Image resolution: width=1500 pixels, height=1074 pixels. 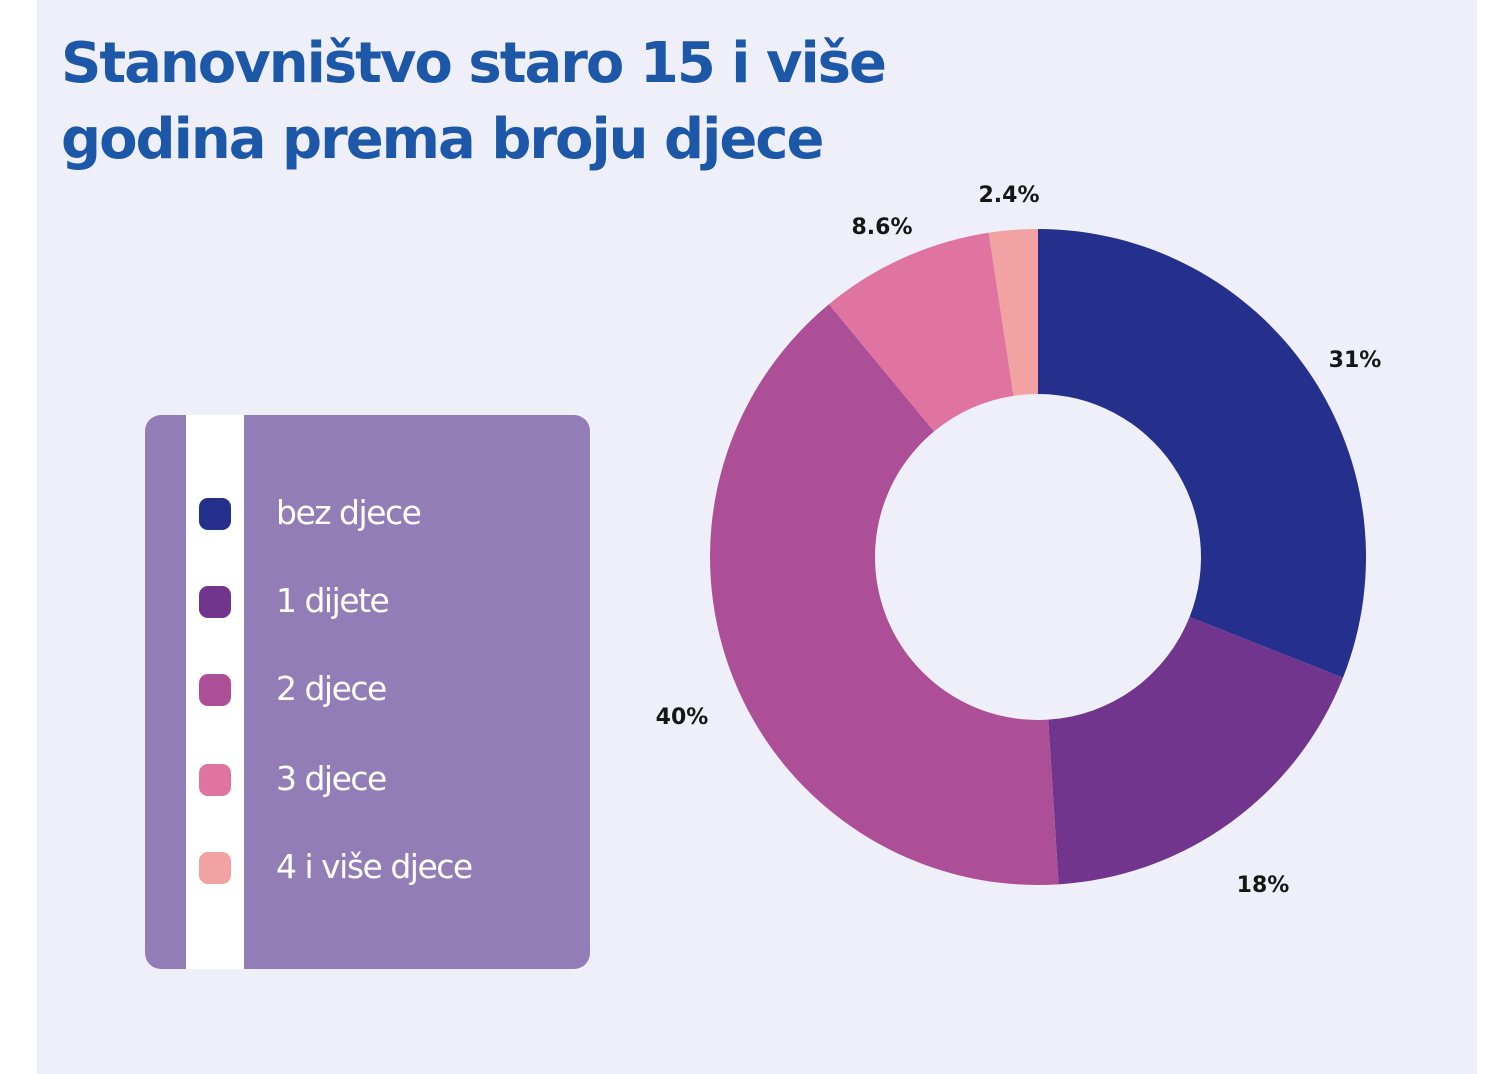 I want to click on data-label: 31%, so click(x=1355, y=360).